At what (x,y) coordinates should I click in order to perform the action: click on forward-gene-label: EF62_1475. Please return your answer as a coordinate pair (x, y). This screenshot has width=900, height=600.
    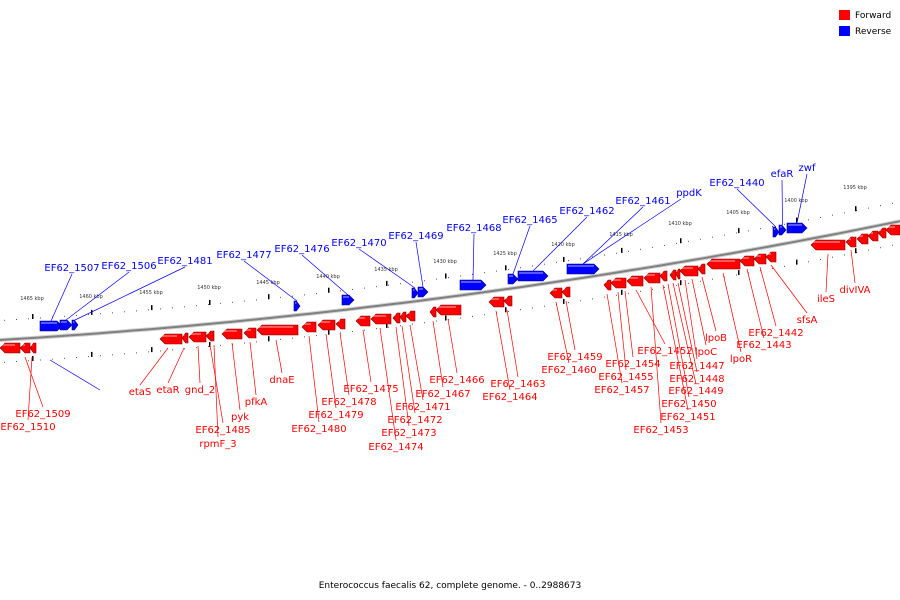
    Looking at the image, I should click on (370, 389).